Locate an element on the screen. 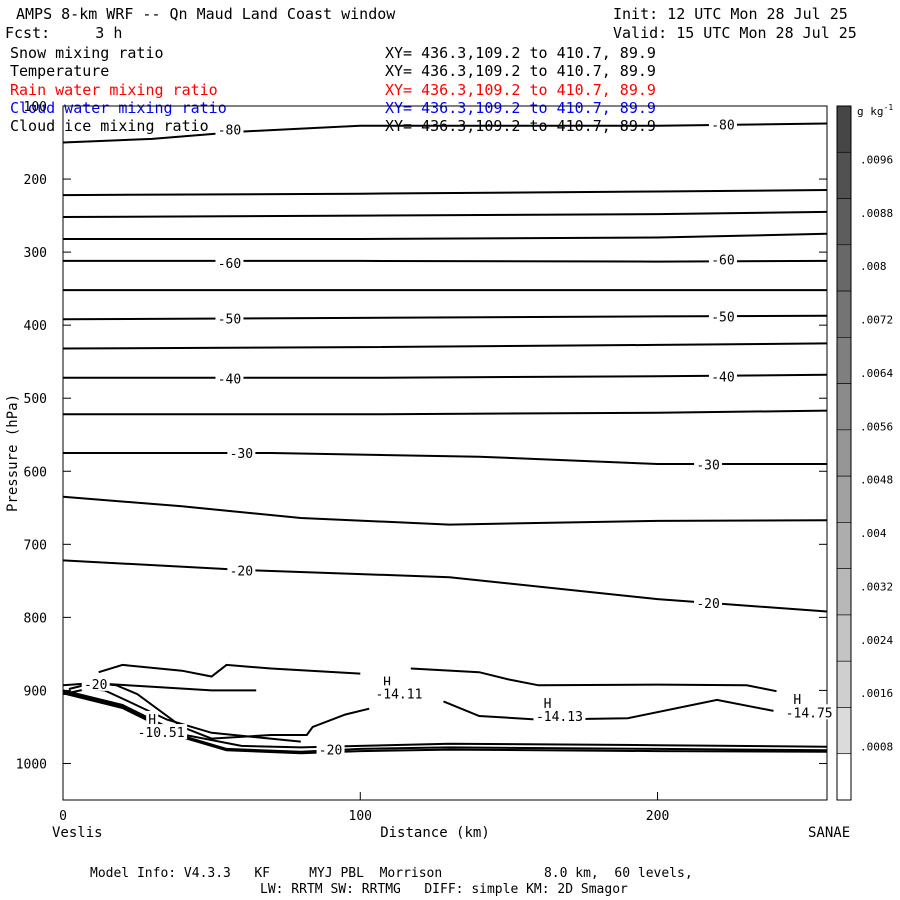  colorbar-tick-label: .0064 is located at coordinates (876, 373).